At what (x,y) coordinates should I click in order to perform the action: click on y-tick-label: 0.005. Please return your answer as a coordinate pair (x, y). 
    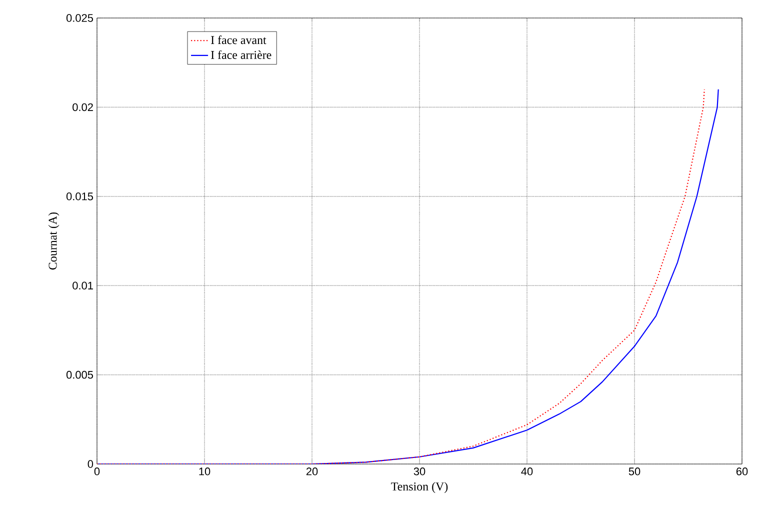
    Looking at the image, I should click on (80, 374).